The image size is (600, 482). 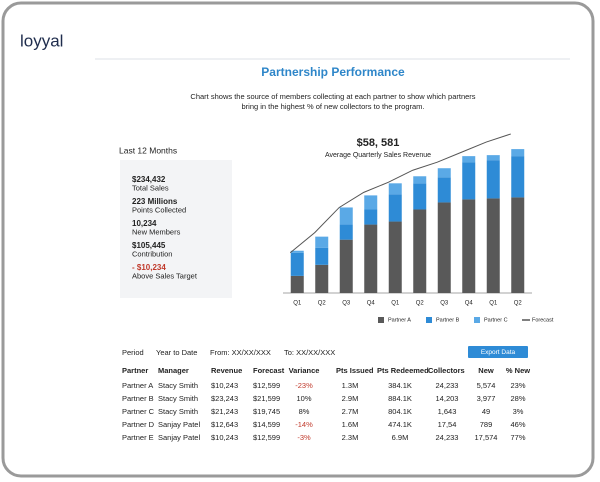 What do you see at coordinates (304, 385) in the screenshot?
I see `table-cell: -23%` at bounding box center [304, 385].